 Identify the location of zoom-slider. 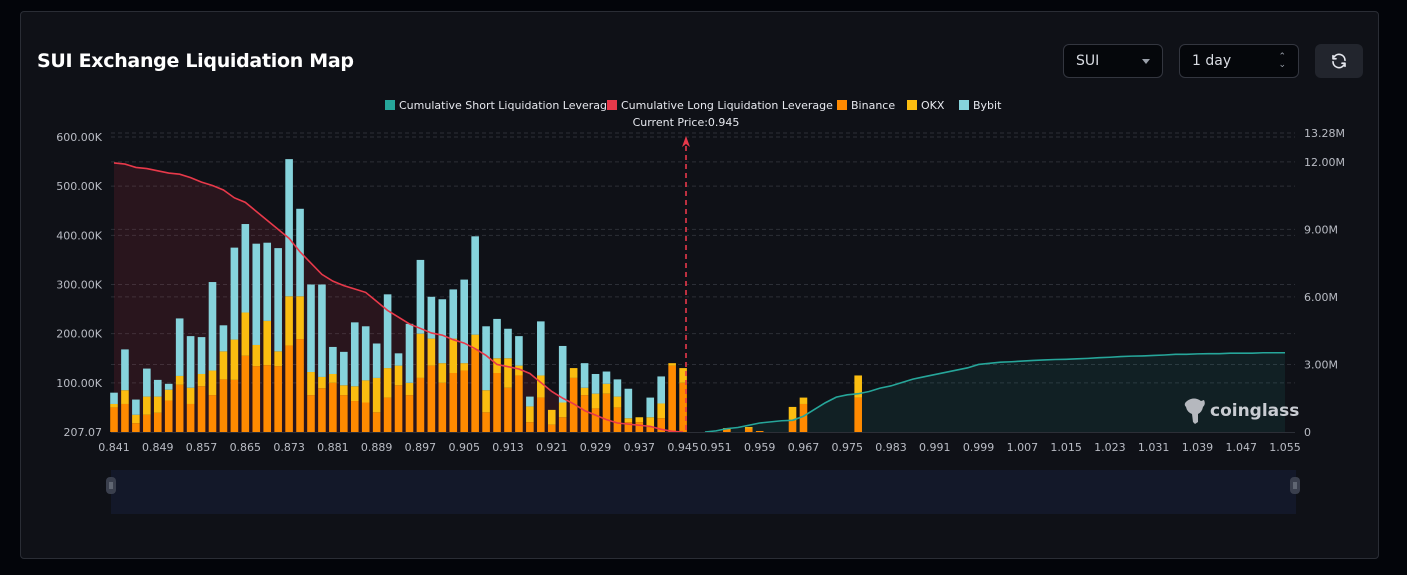
(703, 492).